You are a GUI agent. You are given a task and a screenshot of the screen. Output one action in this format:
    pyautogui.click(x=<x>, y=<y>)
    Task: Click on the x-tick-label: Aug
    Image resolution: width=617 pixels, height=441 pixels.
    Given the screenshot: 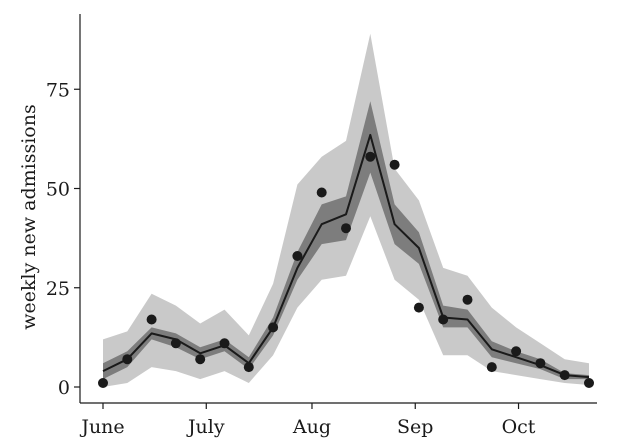 What is the action you would take?
    pyautogui.click(x=311, y=427)
    